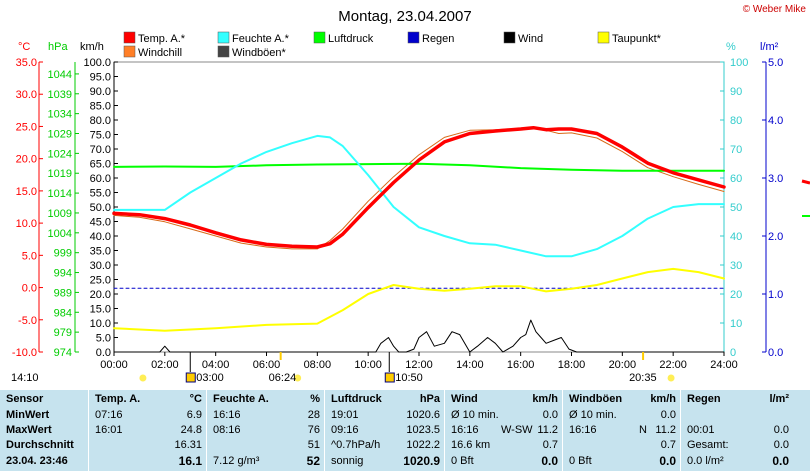 The image size is (810, 471). I want to click on gust-max-direction: N, so click(643, 430).